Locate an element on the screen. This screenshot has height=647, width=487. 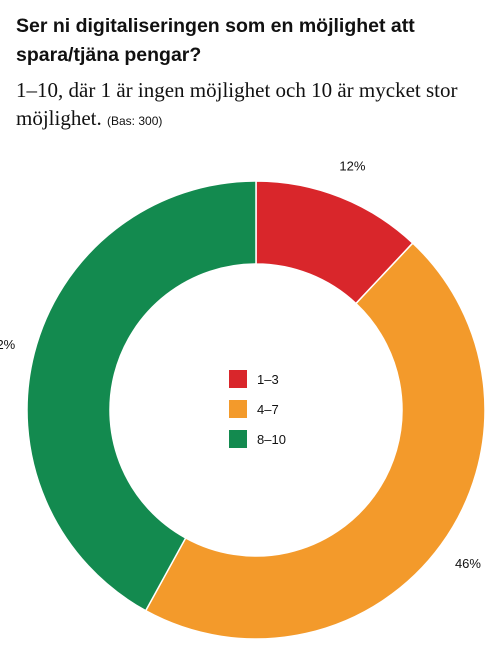
slice-value-label-1: 12% is located at coordinates (352, 165).